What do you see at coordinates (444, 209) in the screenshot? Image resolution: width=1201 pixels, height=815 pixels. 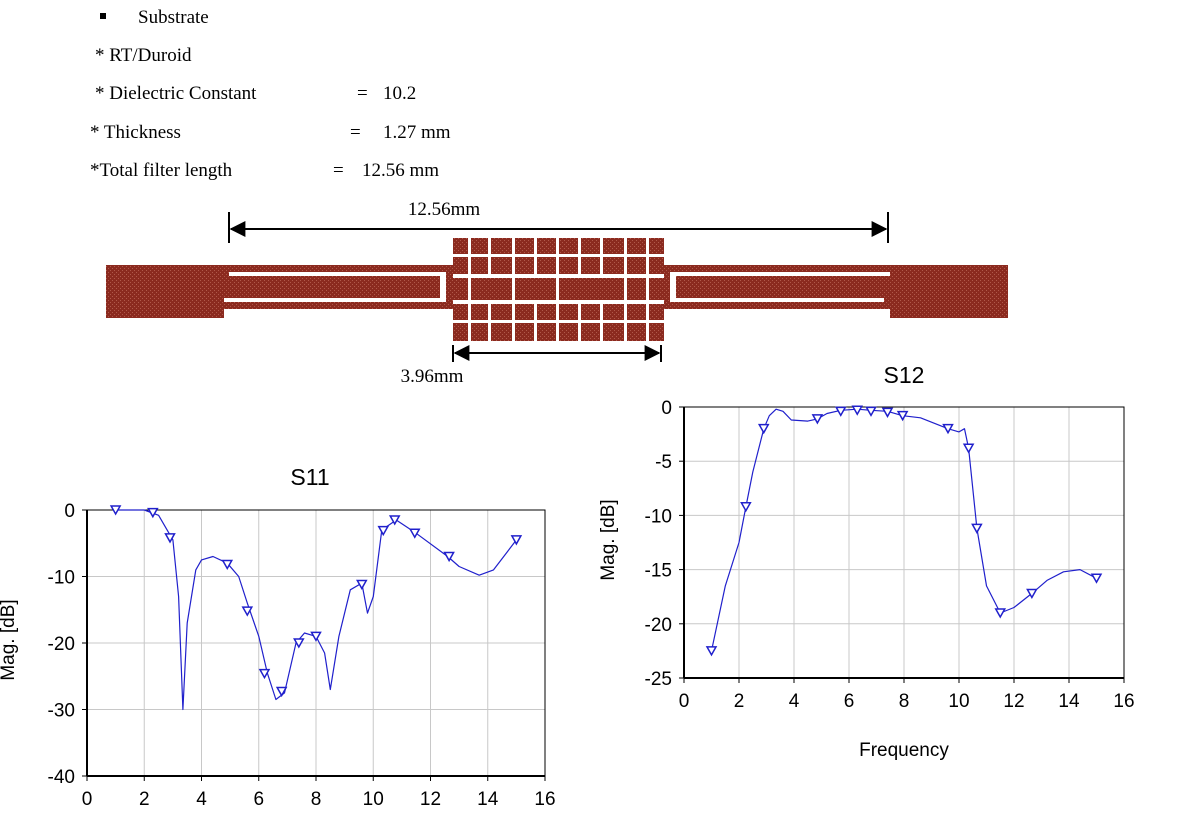 I see `total-length-label: 12.56mm` at bounding box center [444, 209].